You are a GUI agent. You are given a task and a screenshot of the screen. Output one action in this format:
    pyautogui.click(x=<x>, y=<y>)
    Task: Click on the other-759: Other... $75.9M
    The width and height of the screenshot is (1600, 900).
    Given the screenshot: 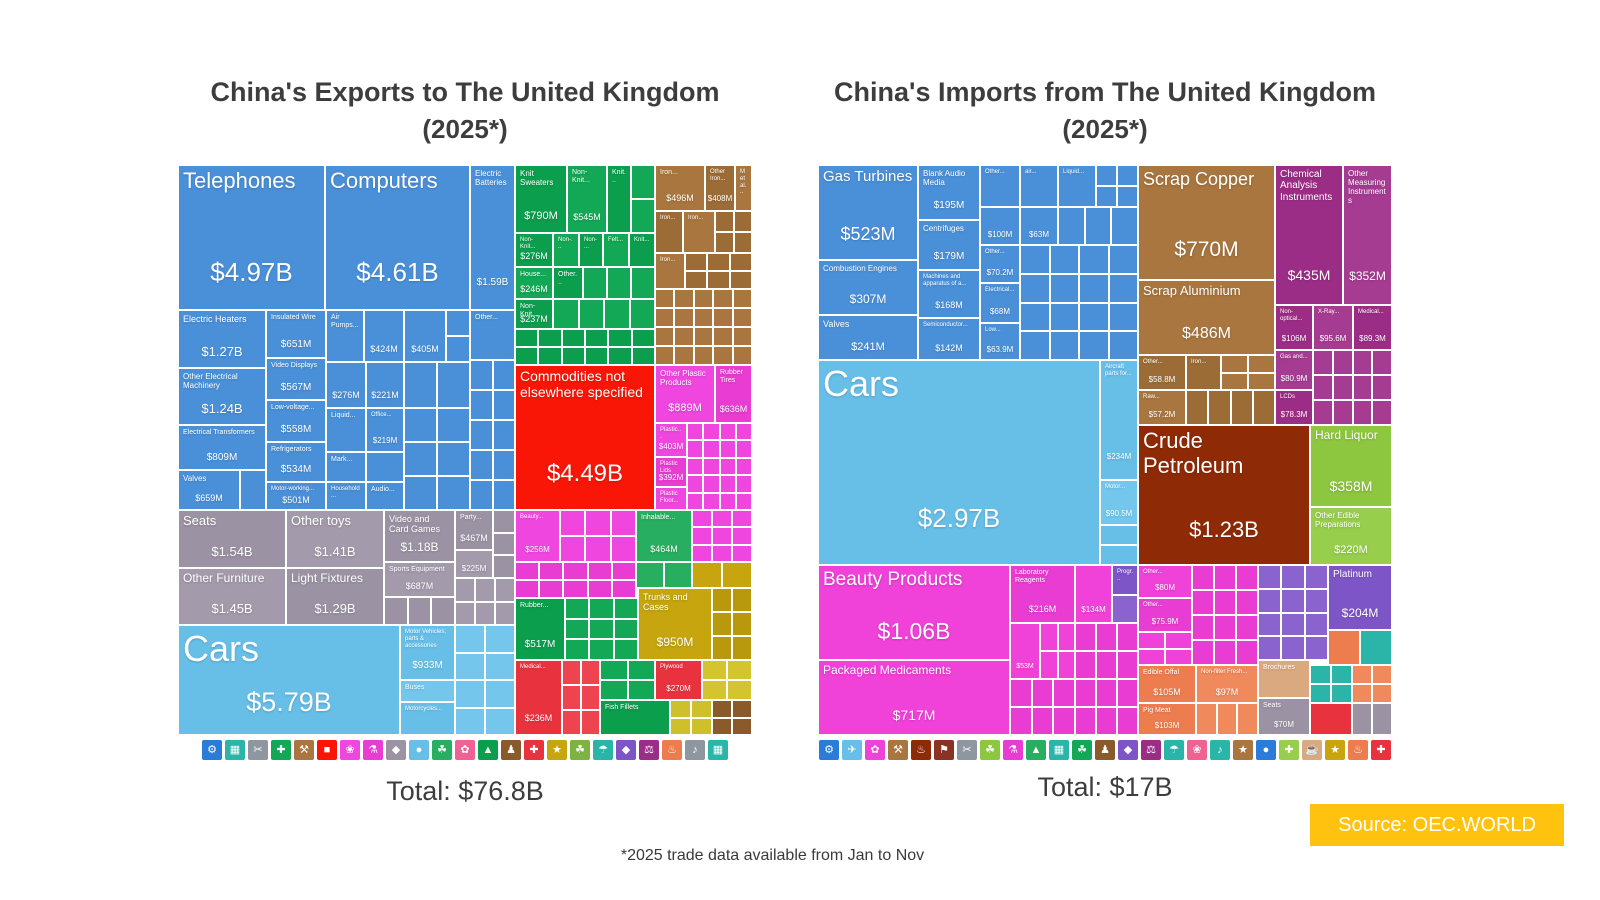 What is the action you would take?
    pyautogui.click(x=1165, y=615)
    